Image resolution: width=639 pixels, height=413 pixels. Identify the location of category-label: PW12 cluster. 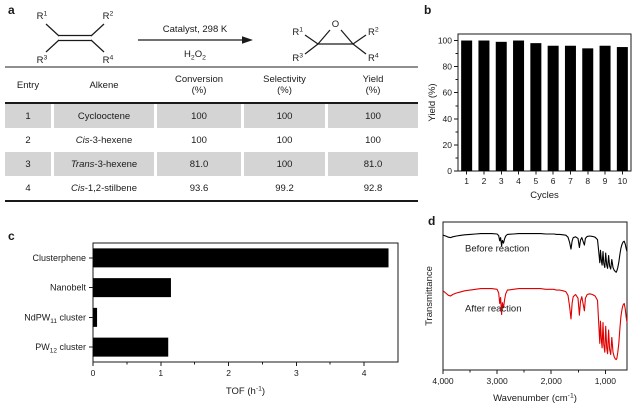
(60, 348).